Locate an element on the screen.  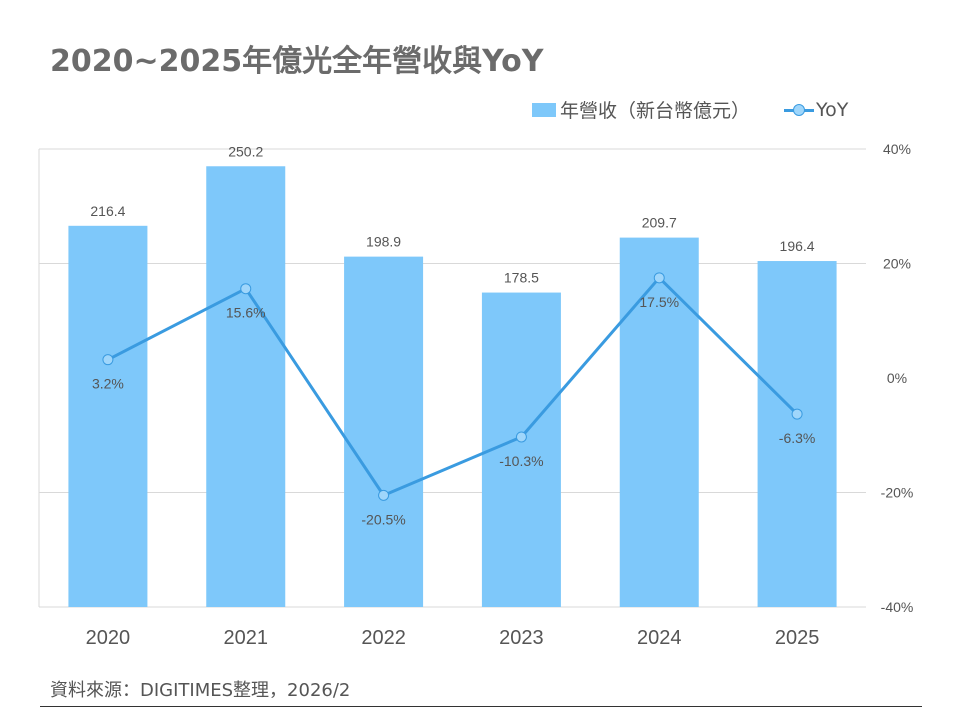
bar-2022 is located at coordinates (384, 431).